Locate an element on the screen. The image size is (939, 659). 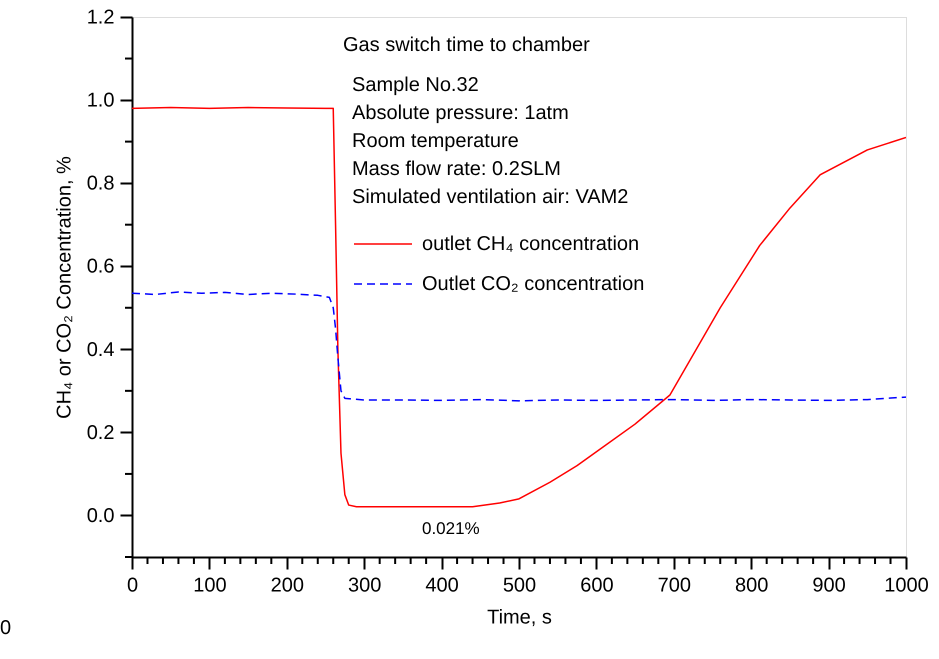
x-tick-label: 100 is located at coordinates (210, 585).